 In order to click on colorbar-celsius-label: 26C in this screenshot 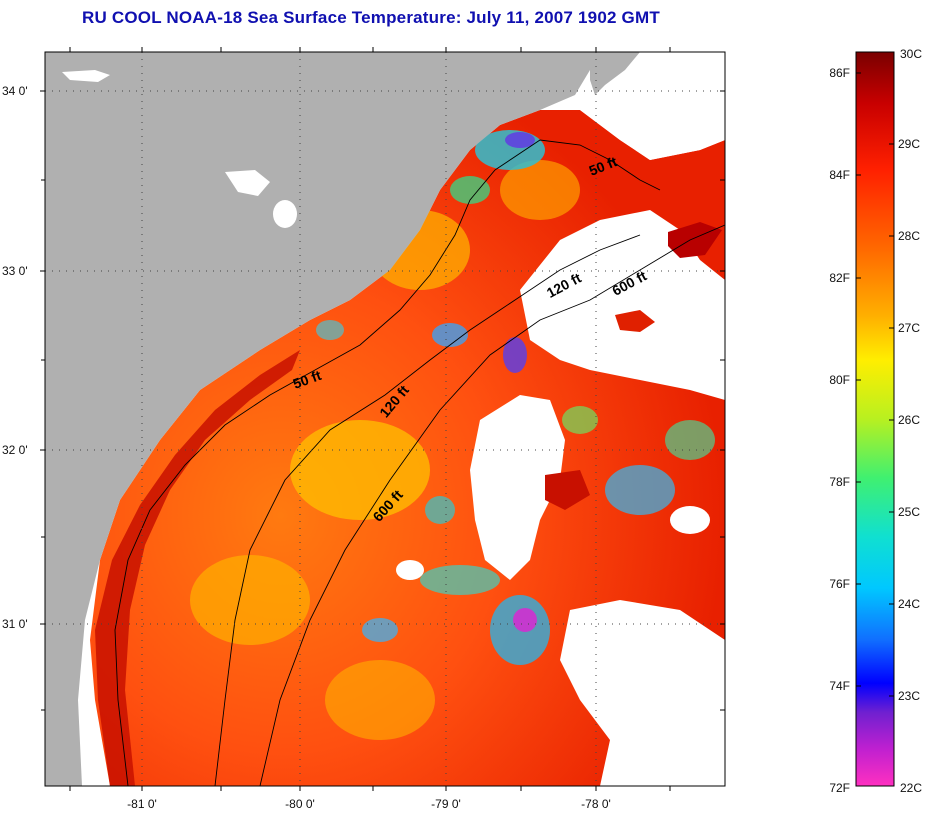, I will do `click(909, 420)`.